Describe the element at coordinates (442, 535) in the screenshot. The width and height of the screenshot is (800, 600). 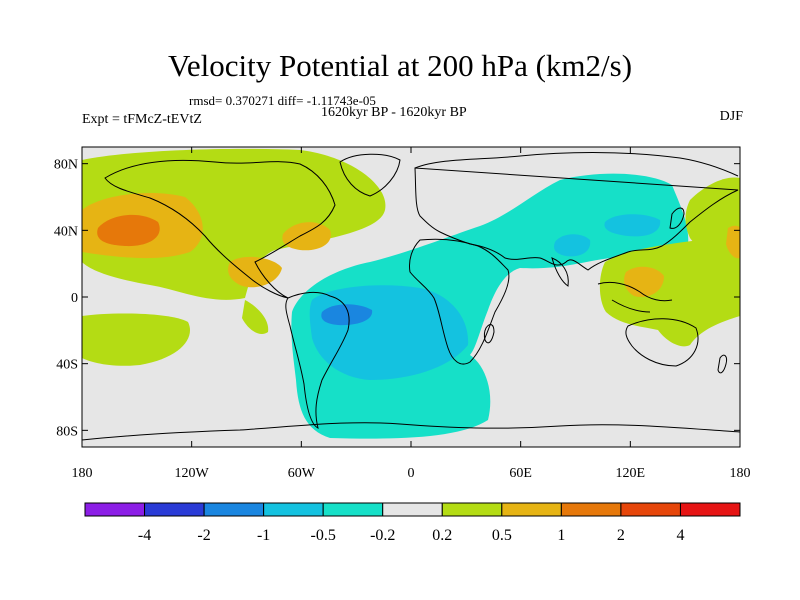
I see `colorbar-label: 0.2` at that location.